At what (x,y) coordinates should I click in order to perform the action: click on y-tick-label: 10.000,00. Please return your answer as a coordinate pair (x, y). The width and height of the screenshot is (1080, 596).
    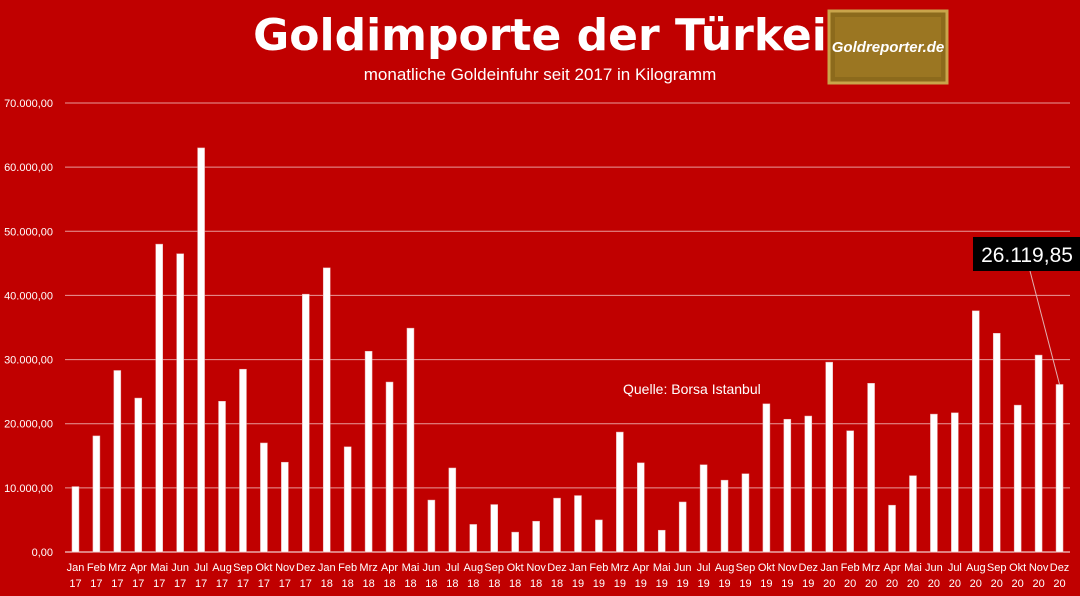
    Looking at the image, I should click on (28, 489).